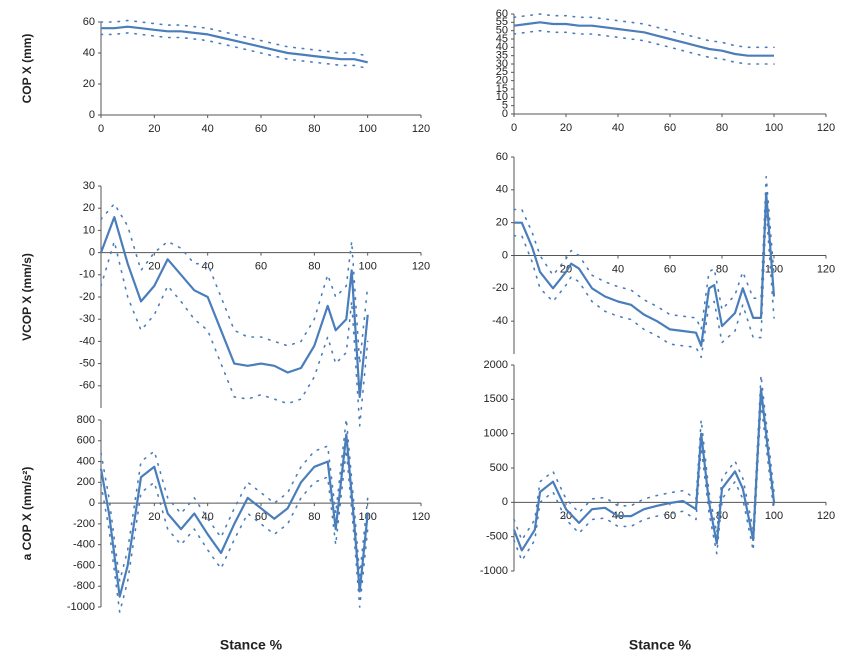 This screenshot has width=841, height=660. Describe the element at coordinates (502, 39) in the screenshot. I see `y-tick-label: 45` at that location.